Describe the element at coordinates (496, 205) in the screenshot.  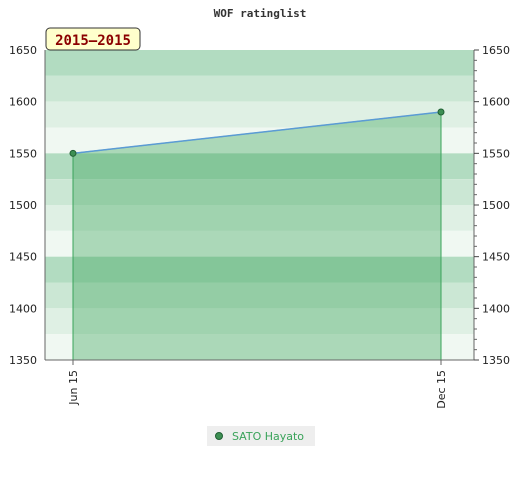
I see `y-tick-label-right: 1500` at that location.